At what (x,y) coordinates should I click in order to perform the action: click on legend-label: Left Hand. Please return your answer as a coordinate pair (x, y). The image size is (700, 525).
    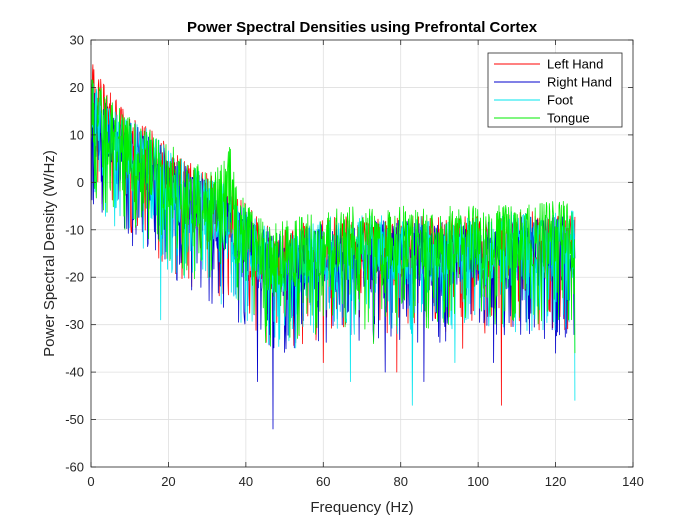
    Looking at the image, I should click on (575, 64).